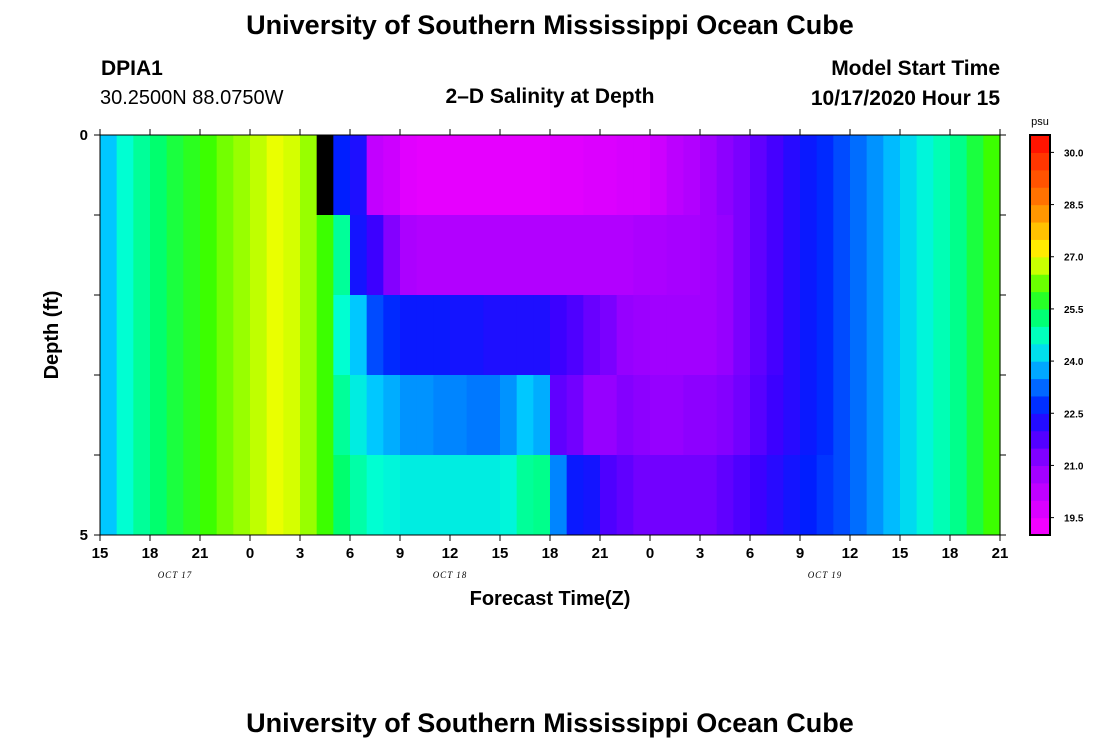  What do you see at coordinates (450, 553) in the screenshot?
I see `x-tick-label: 12` at bounding box center [450, 553].